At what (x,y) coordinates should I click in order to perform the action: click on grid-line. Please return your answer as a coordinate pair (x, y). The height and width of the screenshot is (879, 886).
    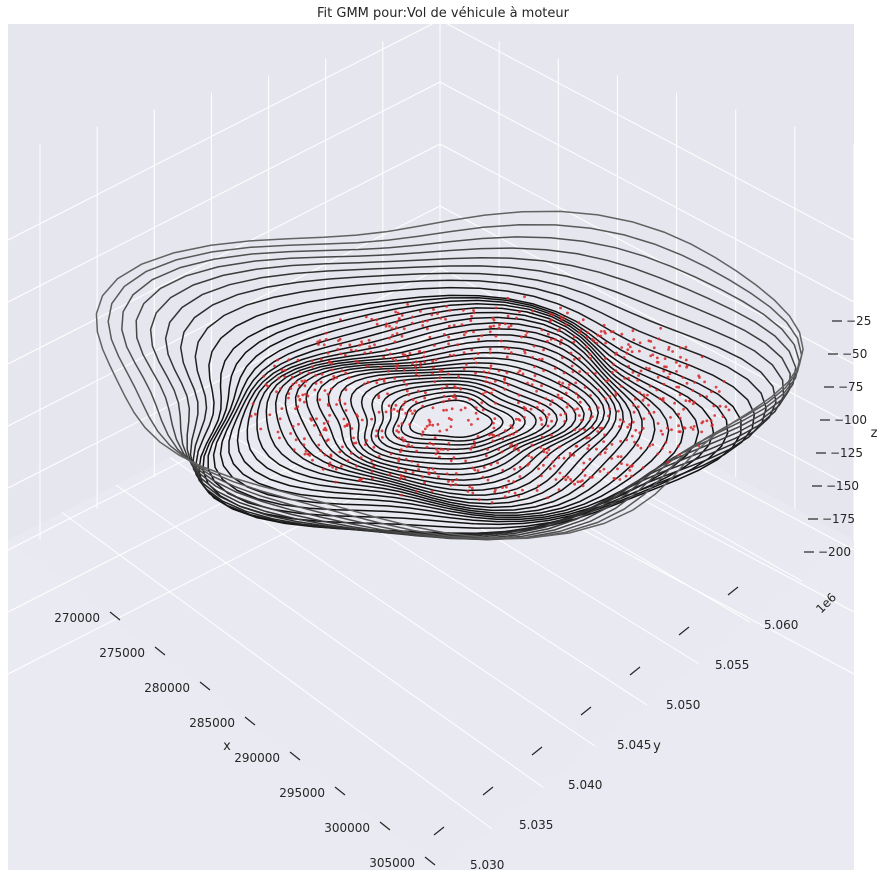
    Looking at the image, I should click on (224, 192).